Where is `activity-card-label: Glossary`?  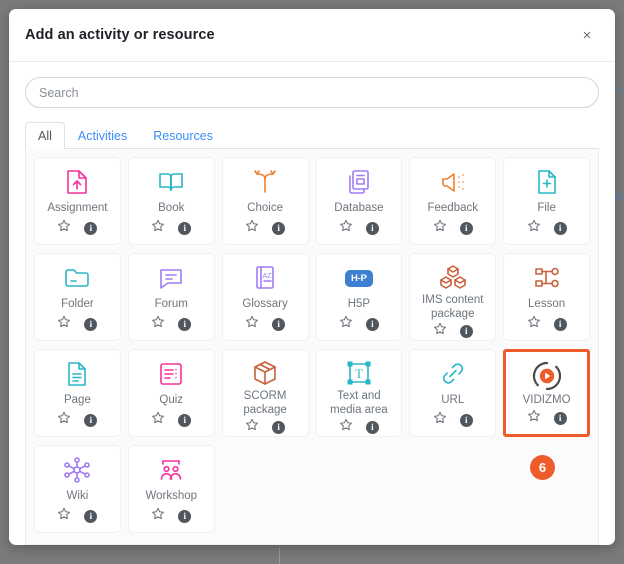
activity-card-label: Glossary is located at coordinates (265, 304).